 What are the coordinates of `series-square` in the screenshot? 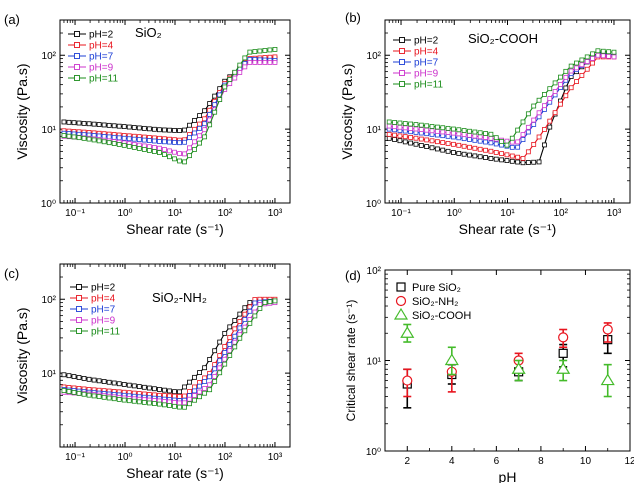 It's located at (507, 369).